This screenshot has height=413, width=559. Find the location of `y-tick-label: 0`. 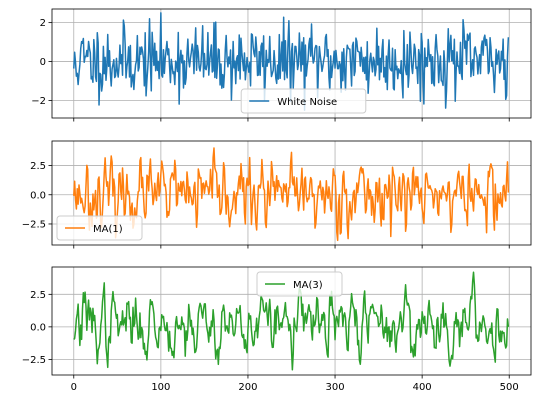

y-tick-label: 0 is located at coordinates (43, 62).